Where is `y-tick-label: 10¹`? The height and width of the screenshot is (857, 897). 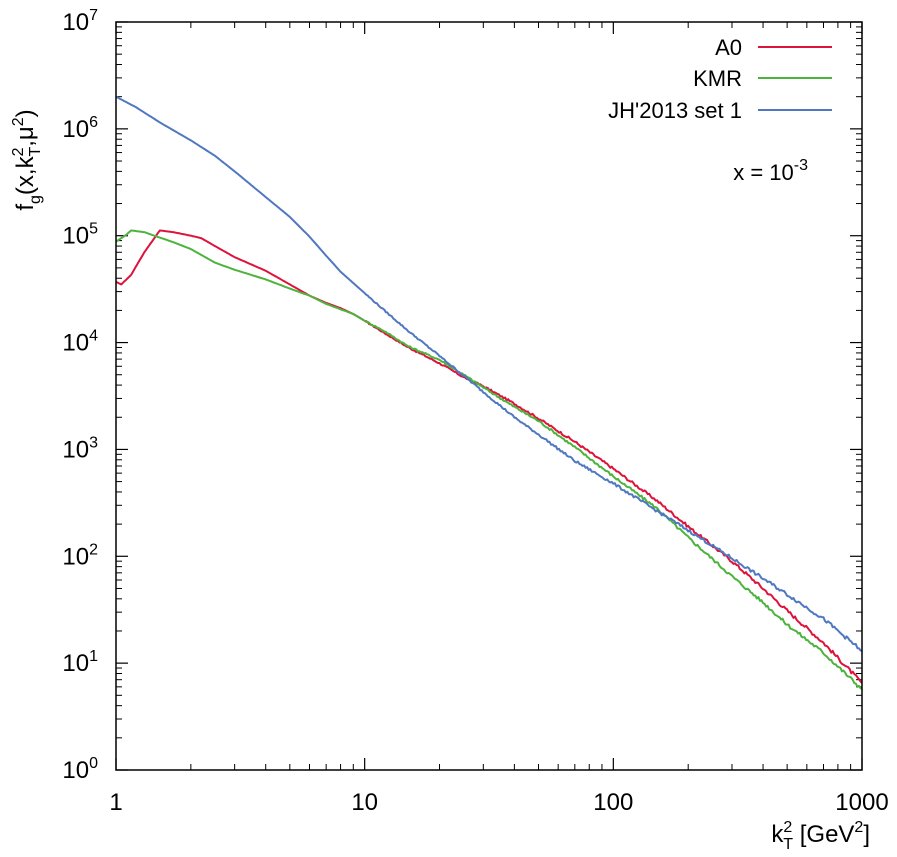 y-tick-label: 10¹ is located at coordinates (80, 662).